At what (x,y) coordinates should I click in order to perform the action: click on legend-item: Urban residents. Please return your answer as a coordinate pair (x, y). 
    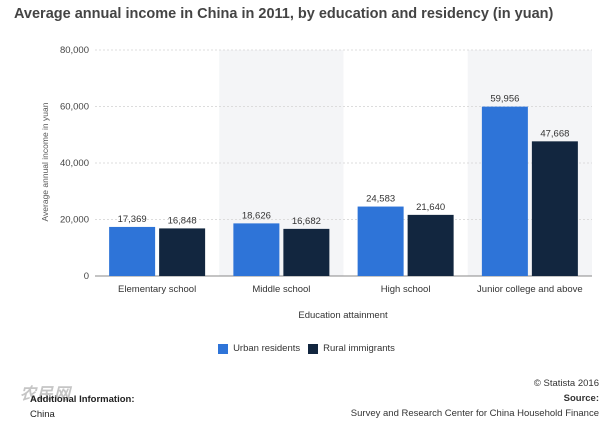
    Looking at the image, I should click on (259, 348).